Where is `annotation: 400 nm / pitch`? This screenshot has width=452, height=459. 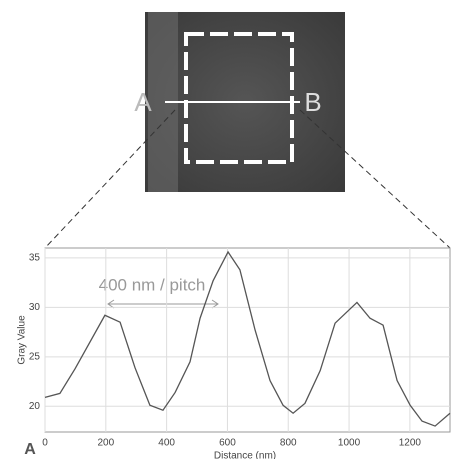 annotation: 400 nm / pitch is located at coordinates (152, 284).